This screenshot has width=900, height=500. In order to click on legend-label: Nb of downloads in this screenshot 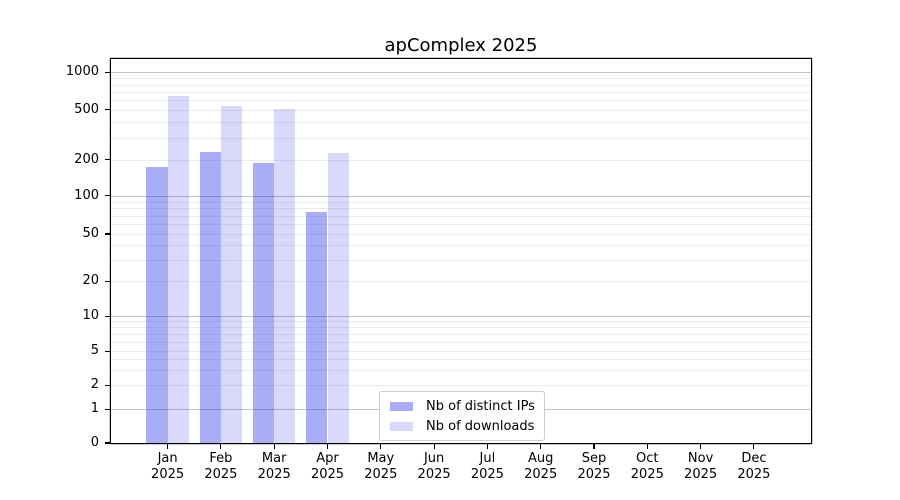, I will do `click(480, 426)`.